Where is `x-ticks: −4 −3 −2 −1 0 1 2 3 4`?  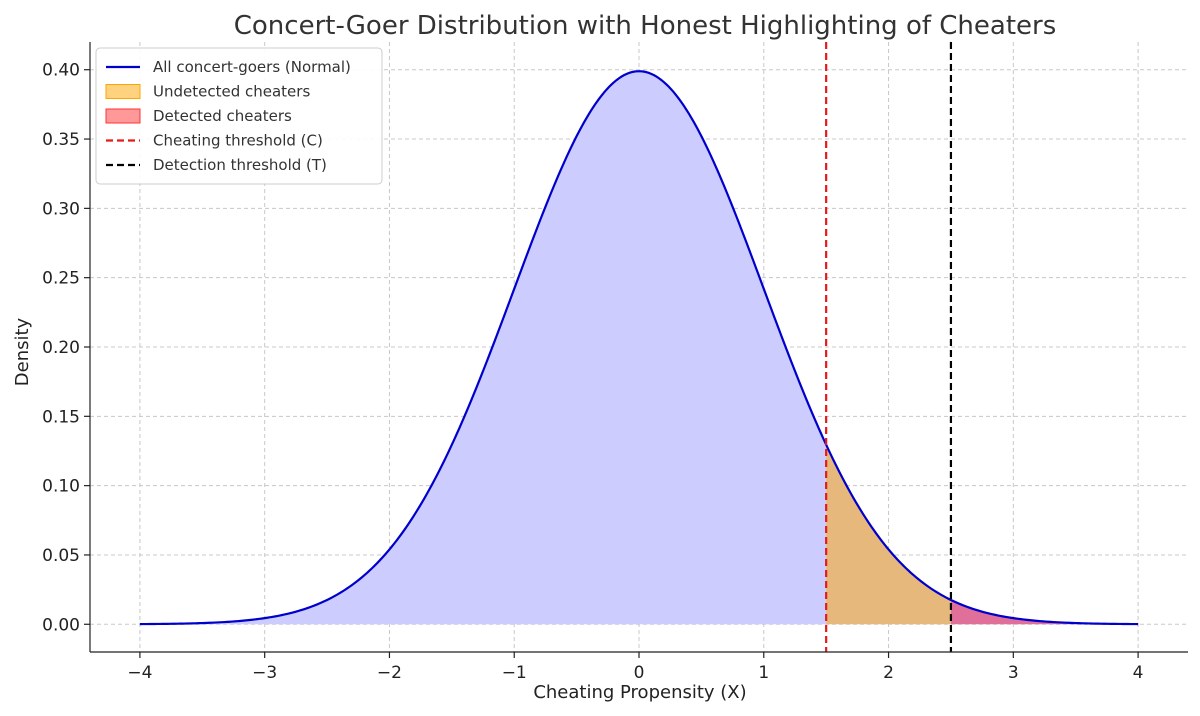 x-ticks: −4 −3 −2 −1 0 1 2 3 4 is located at coordinates (635, 667).